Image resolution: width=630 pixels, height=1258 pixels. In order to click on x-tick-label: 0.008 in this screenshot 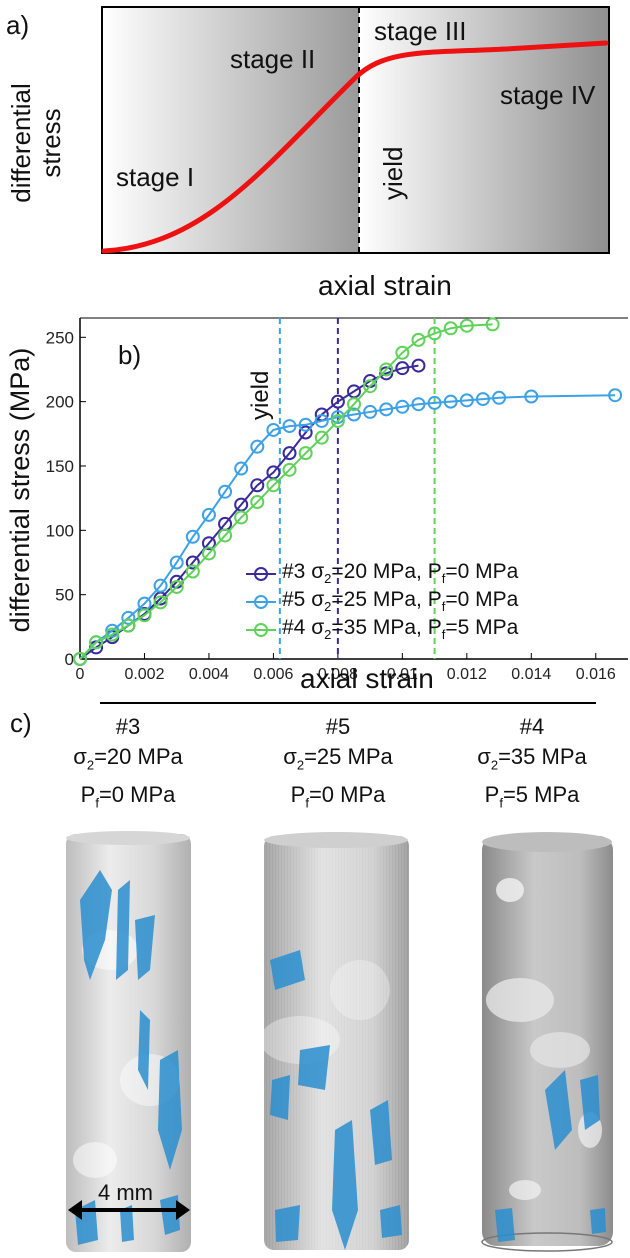, I will do `click(338, 674)`.